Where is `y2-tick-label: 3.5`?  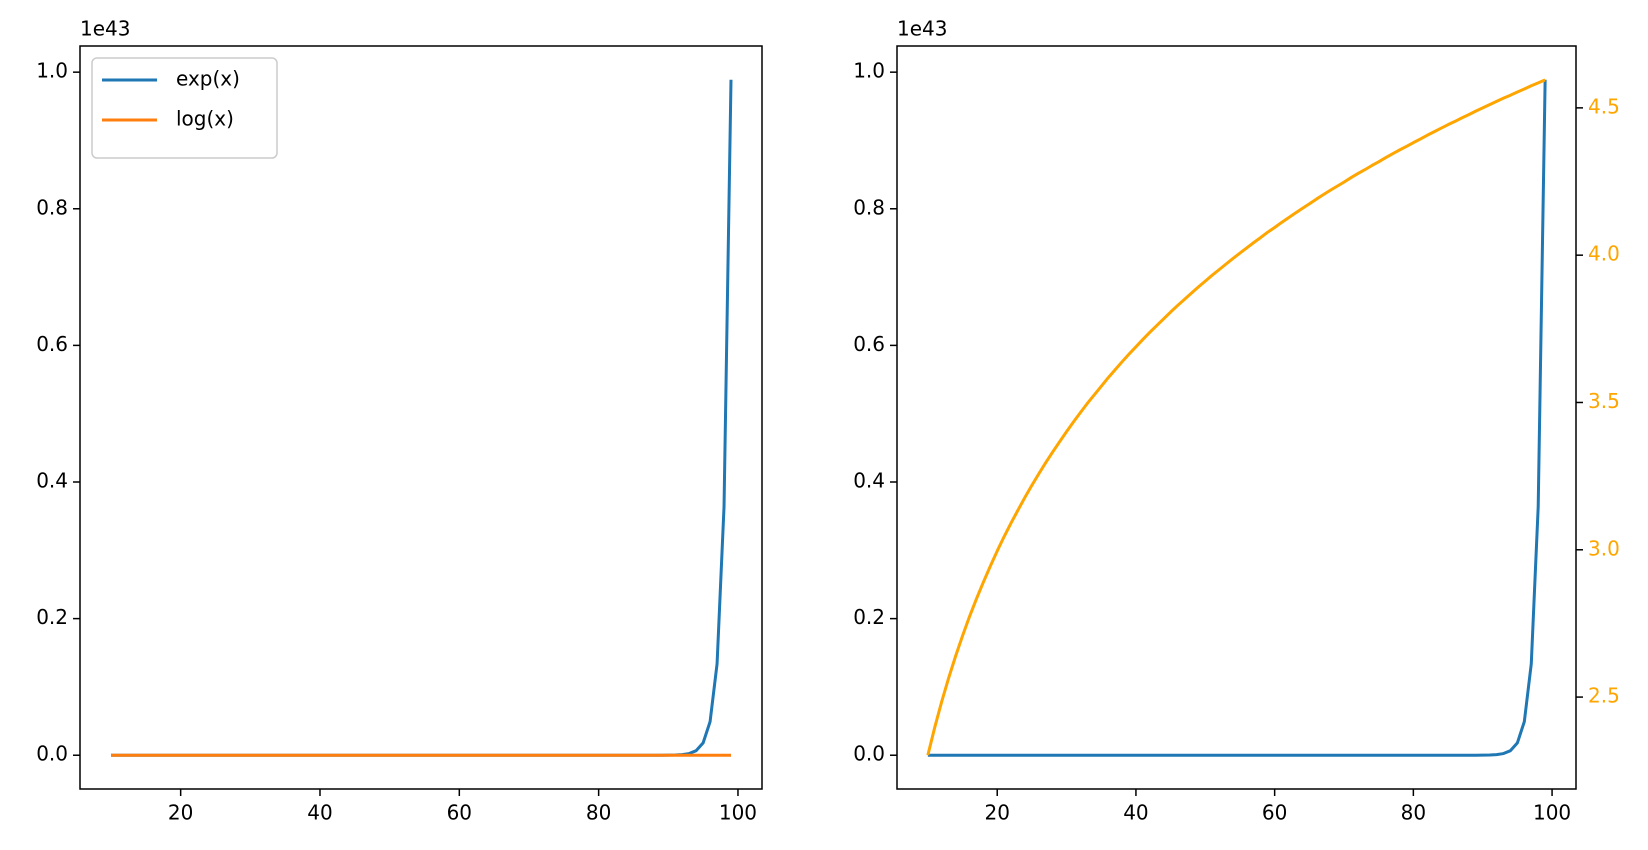 y2-tick-label: 3.5 is located at coordinates (1604, 401).